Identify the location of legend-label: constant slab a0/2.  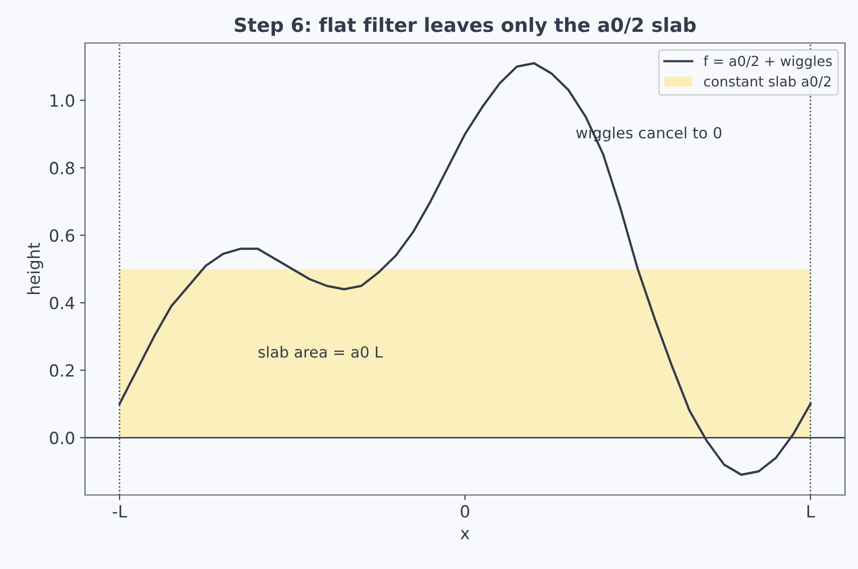
(767, 82).